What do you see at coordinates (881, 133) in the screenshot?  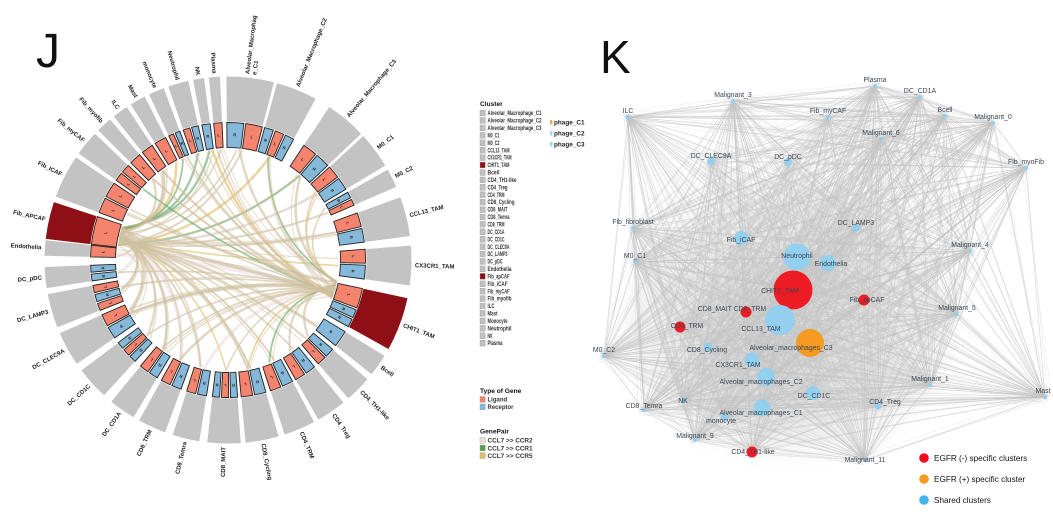 I see `svg-text: Malignant_6` at bounding box center [881, 133].